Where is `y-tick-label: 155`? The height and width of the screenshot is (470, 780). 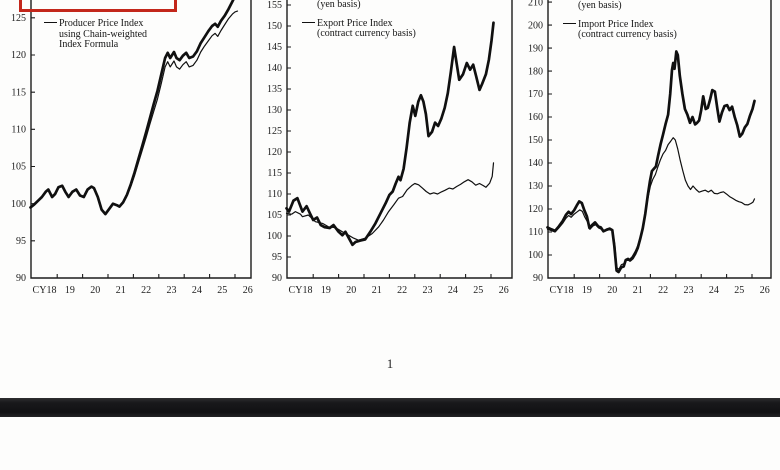 y-tick-label: 155 is located at coordinates (274, 5).